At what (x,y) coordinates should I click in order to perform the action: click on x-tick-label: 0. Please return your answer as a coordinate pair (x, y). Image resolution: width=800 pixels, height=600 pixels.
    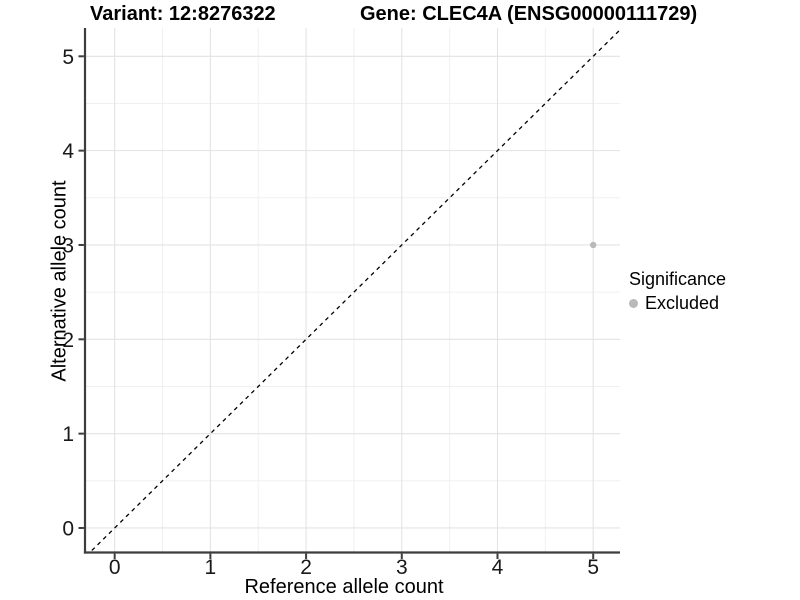
    Looking at the image, I should click on (115, 567).